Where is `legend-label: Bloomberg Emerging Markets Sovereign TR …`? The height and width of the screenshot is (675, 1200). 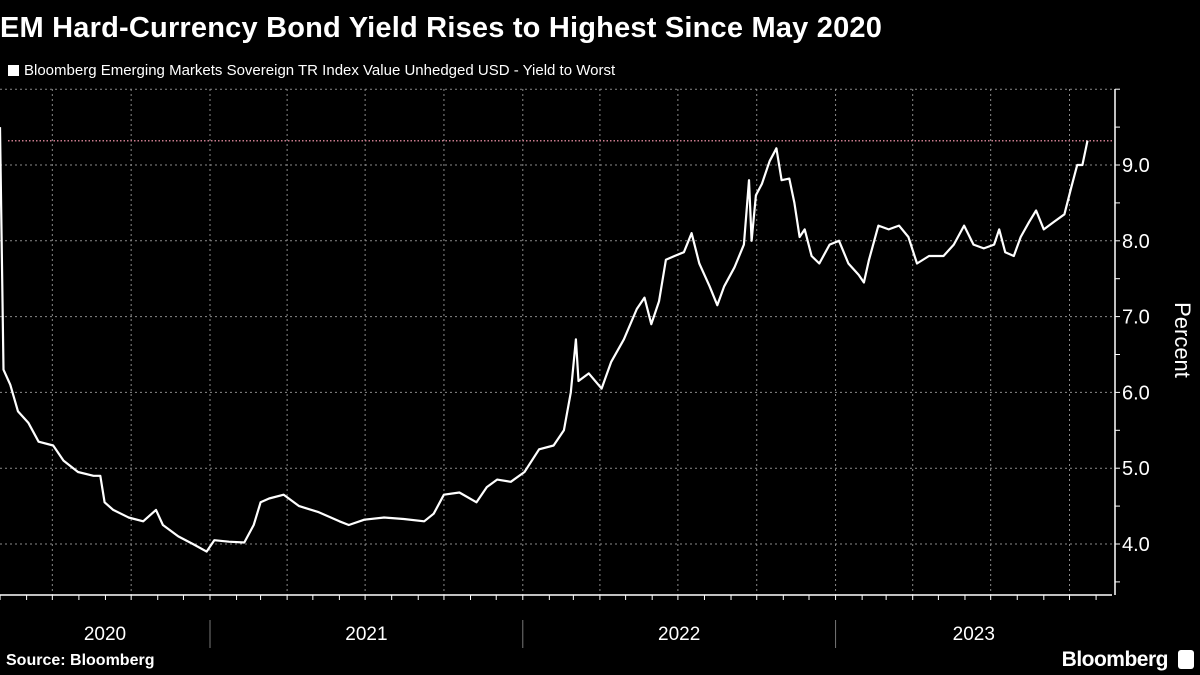
legend-label: Bloomberg Emerging Markets Sovereign TR … is located at coordinates (320, 70).